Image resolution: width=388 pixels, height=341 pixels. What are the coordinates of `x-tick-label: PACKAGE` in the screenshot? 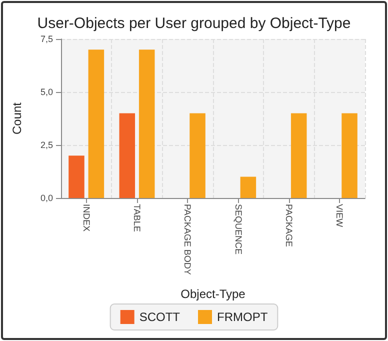 It's located at (289, 225).